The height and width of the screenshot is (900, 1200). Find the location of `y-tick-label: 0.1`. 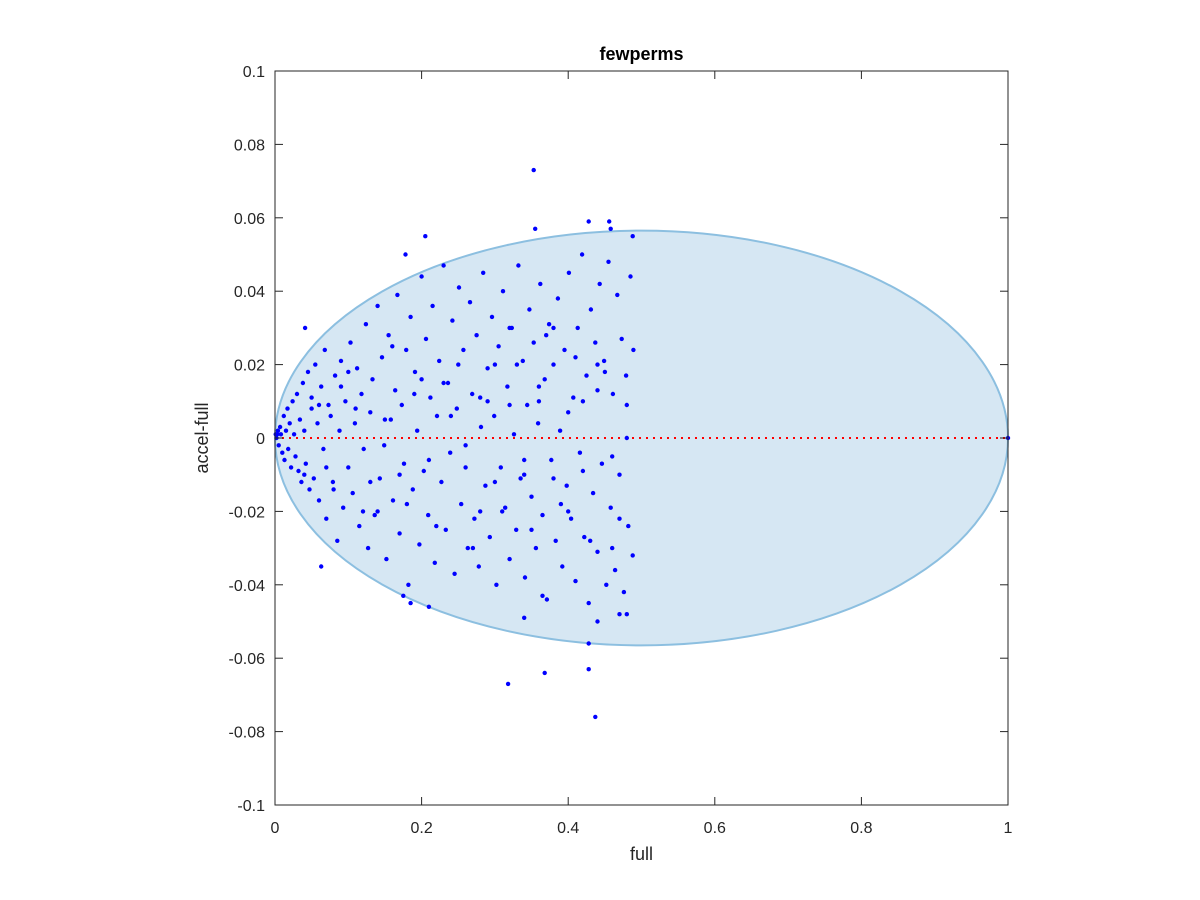

y-tick-label: 0.1 is located at coordinates (254, 72).